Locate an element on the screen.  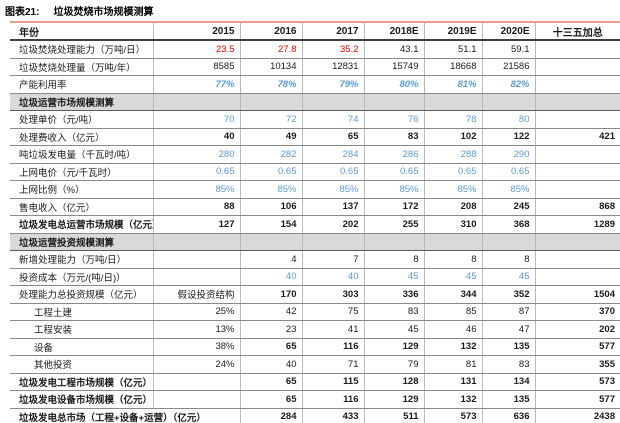
row-label: 其他投资 is located at coordinates (81, 364).